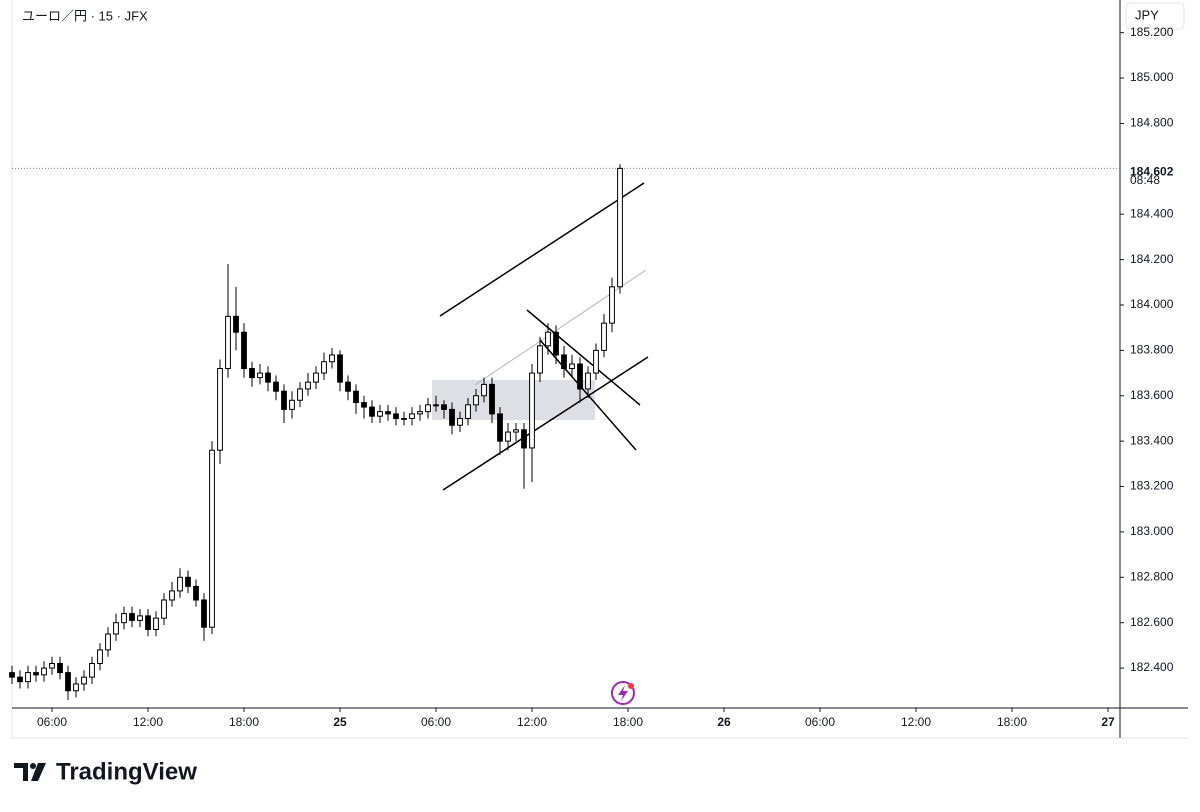 This screenshot has height=812, width=1200. Describe the element at coordinates (1152, 531) in the screenshot. I see `y-tick-label: 183.000` at that location.